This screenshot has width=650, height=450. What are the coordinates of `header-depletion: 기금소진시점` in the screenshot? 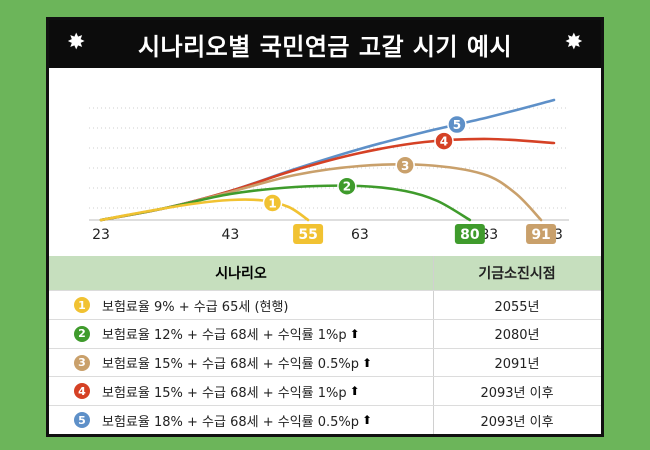 It's located at (517, 274).